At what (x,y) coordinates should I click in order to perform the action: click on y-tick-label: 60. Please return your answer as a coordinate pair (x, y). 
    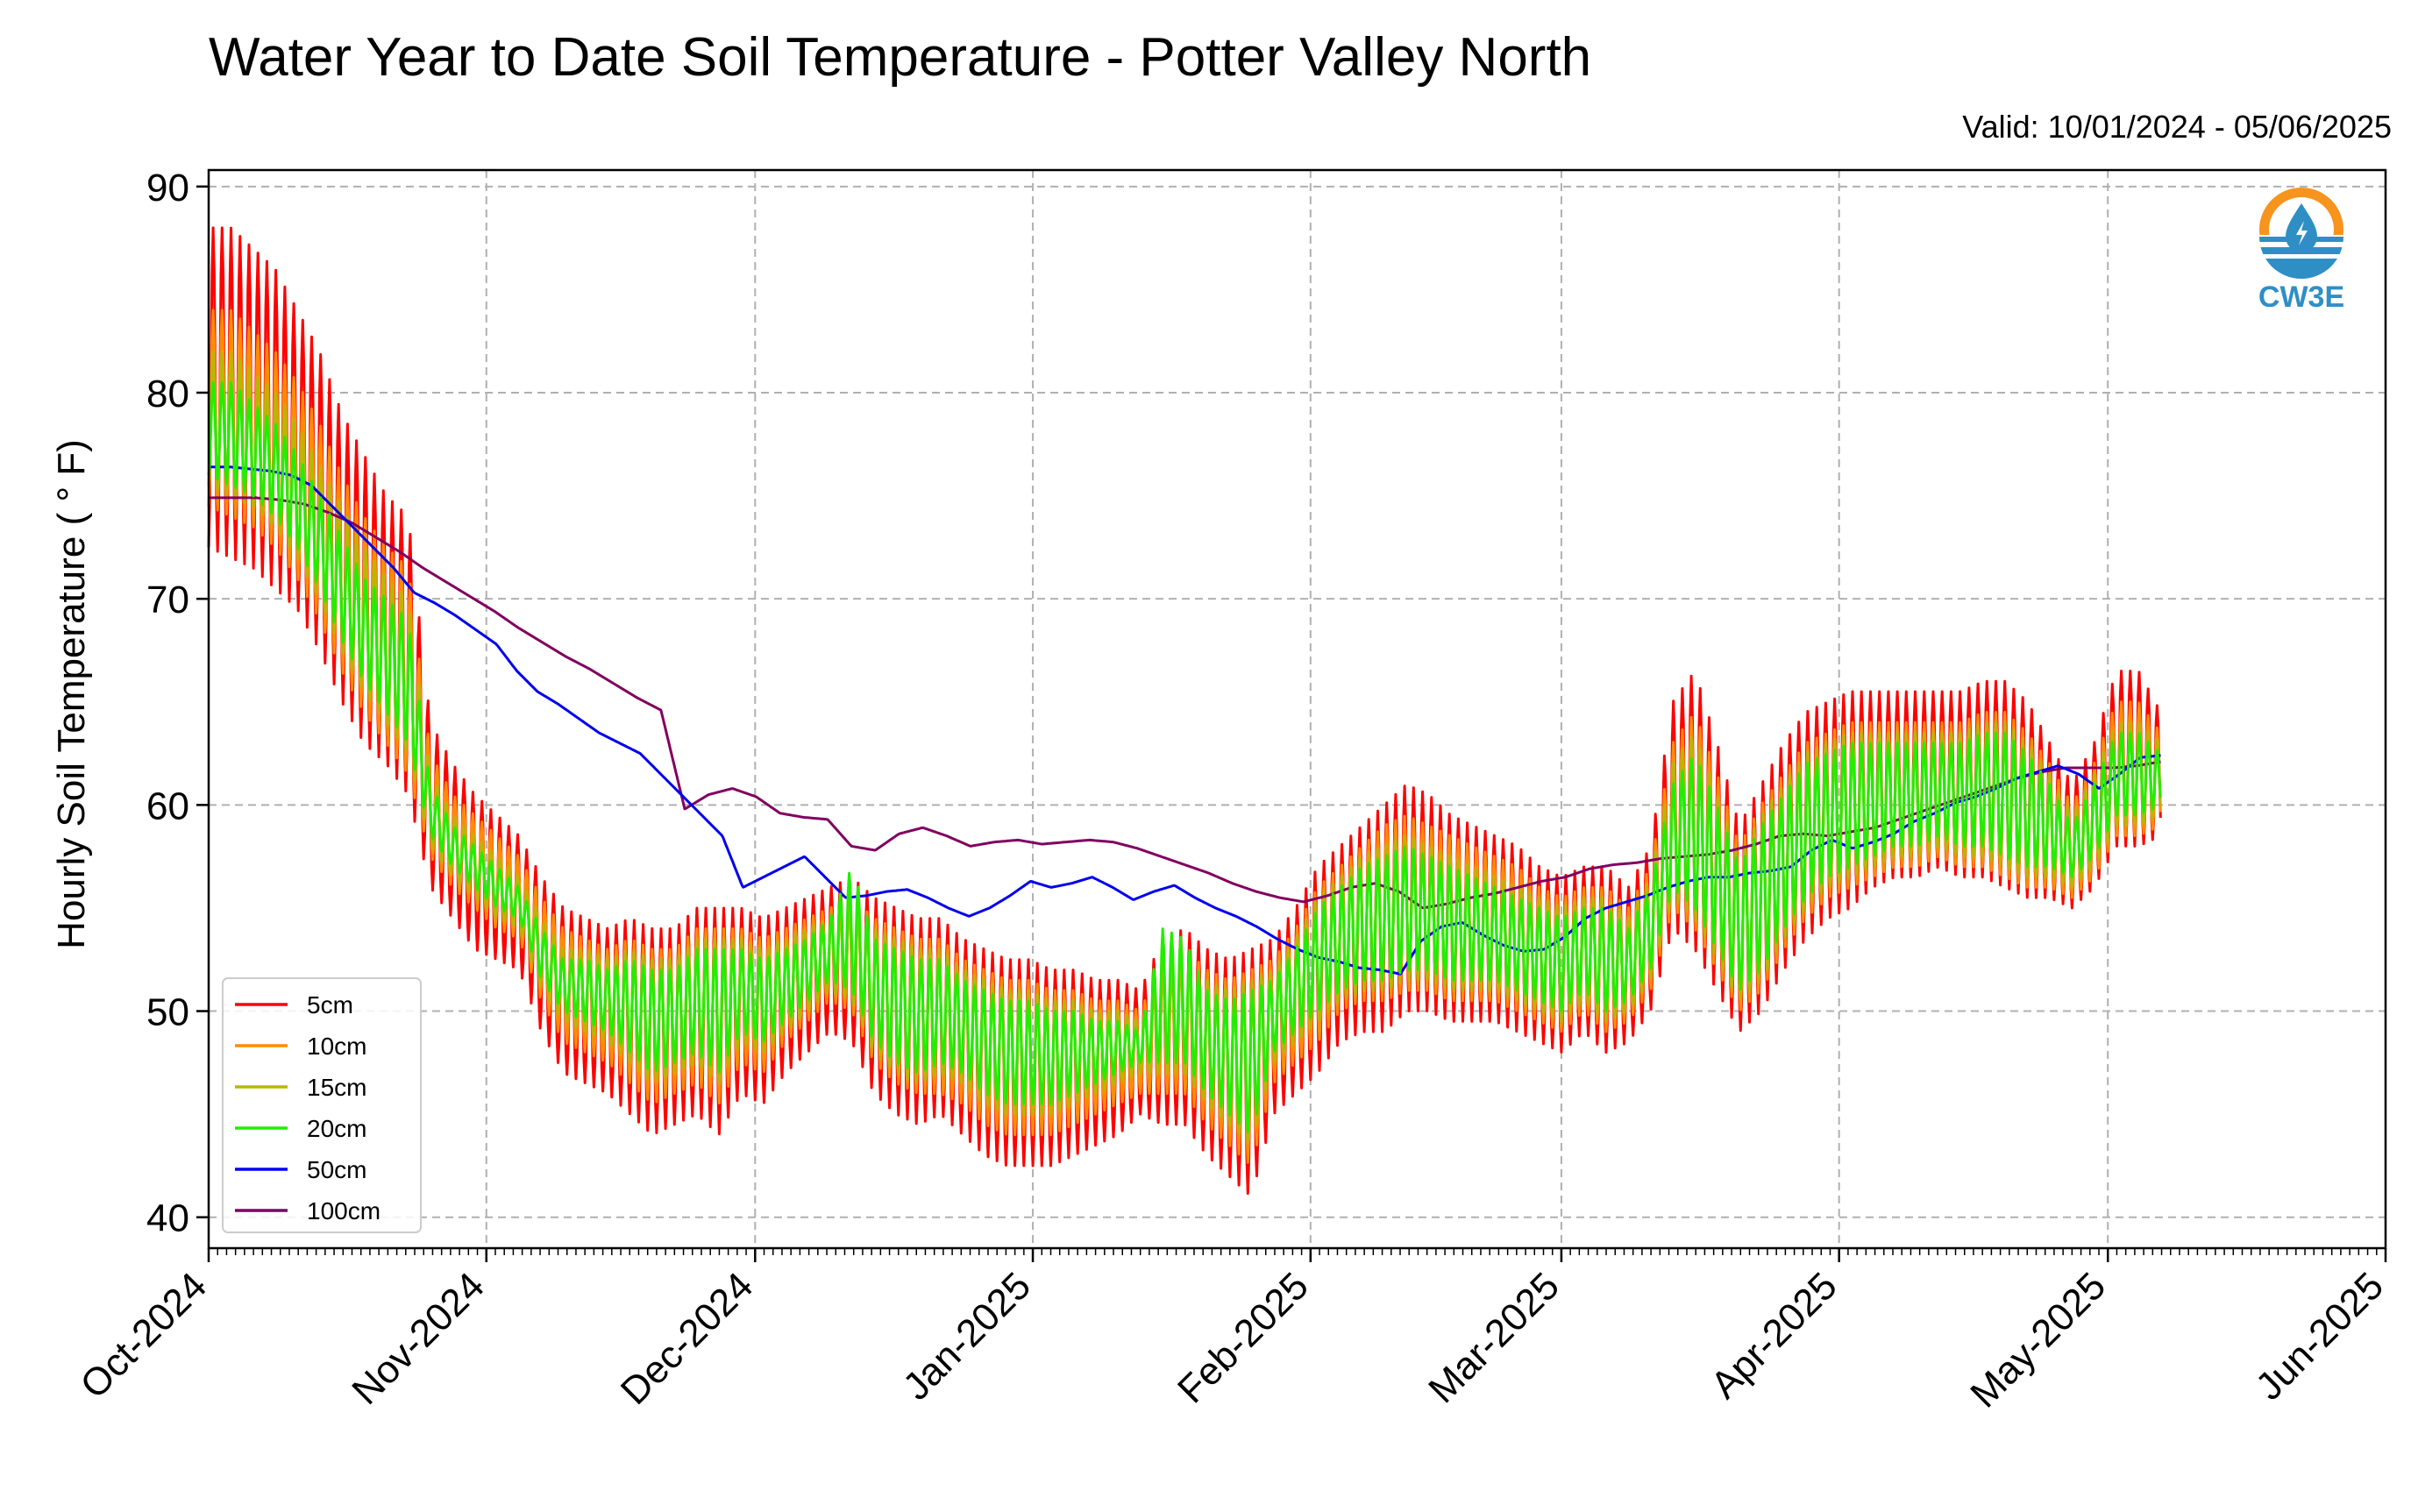
    Looking at the image, I should click on (167, 805).